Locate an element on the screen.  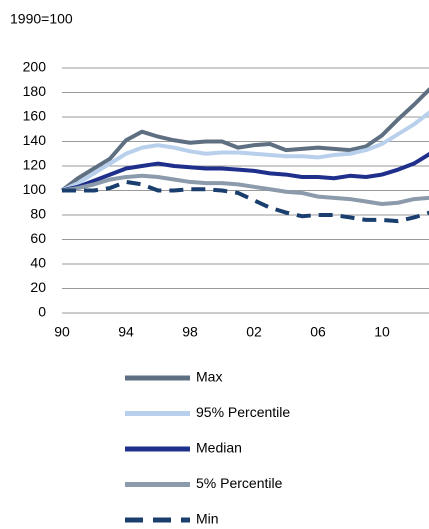
y-tick-label: 200 is located at coordinates (35, 67).